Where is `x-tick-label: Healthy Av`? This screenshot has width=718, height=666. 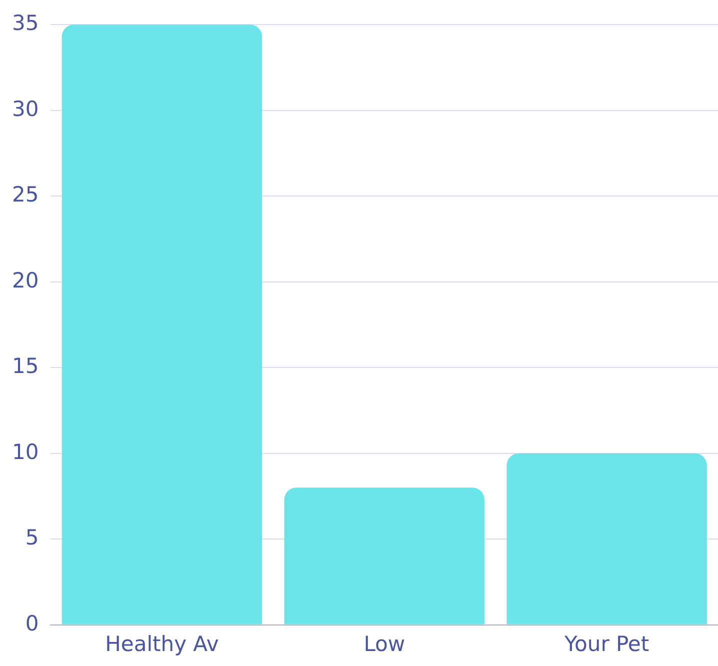
x-tick-label: Healthy Av is located at coordinates (162, 644).